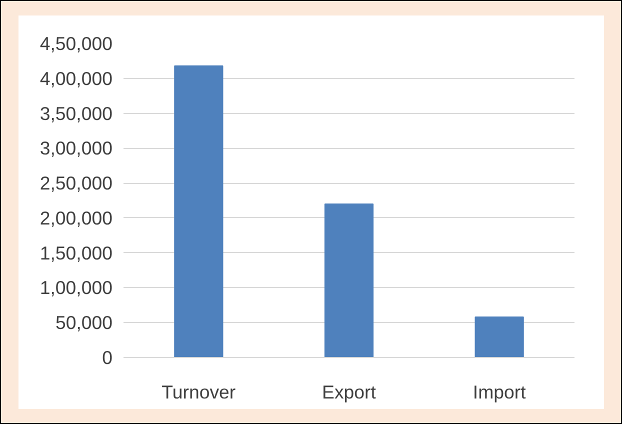 This screenshot has height=427, width=624. Describe the element at coordinates (199, 392) in the screenshot. I see `x-tick-label: Turnover` at that location.